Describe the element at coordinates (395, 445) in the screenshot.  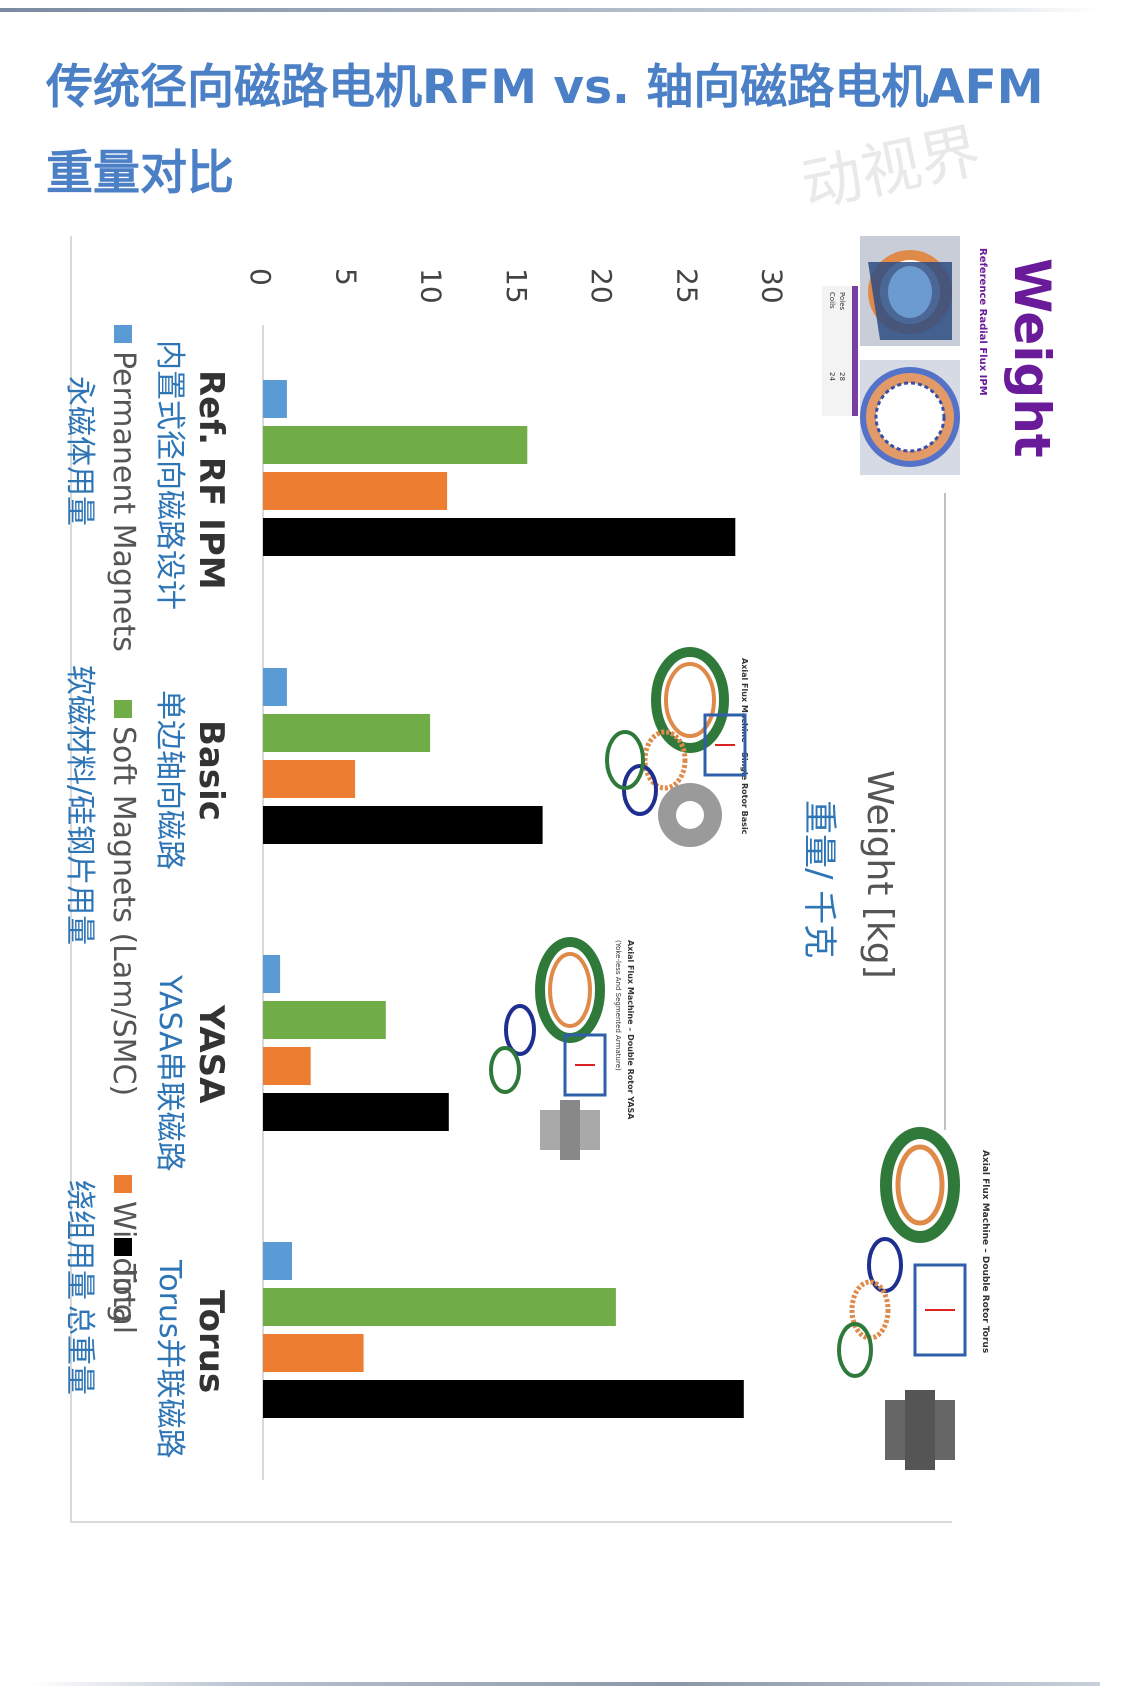
I see `bar-soft-magnets-lam-smc--ref-rf-ipm` at that location.